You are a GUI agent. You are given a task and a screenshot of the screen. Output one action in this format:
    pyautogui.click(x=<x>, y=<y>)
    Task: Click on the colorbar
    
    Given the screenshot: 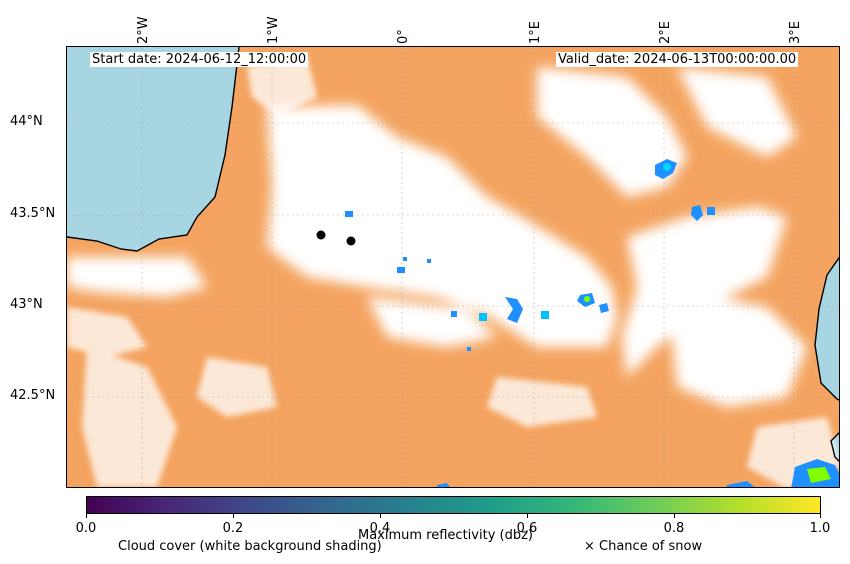 What is the action you would take?
    pyautogui.click(x=453, y=505)
    